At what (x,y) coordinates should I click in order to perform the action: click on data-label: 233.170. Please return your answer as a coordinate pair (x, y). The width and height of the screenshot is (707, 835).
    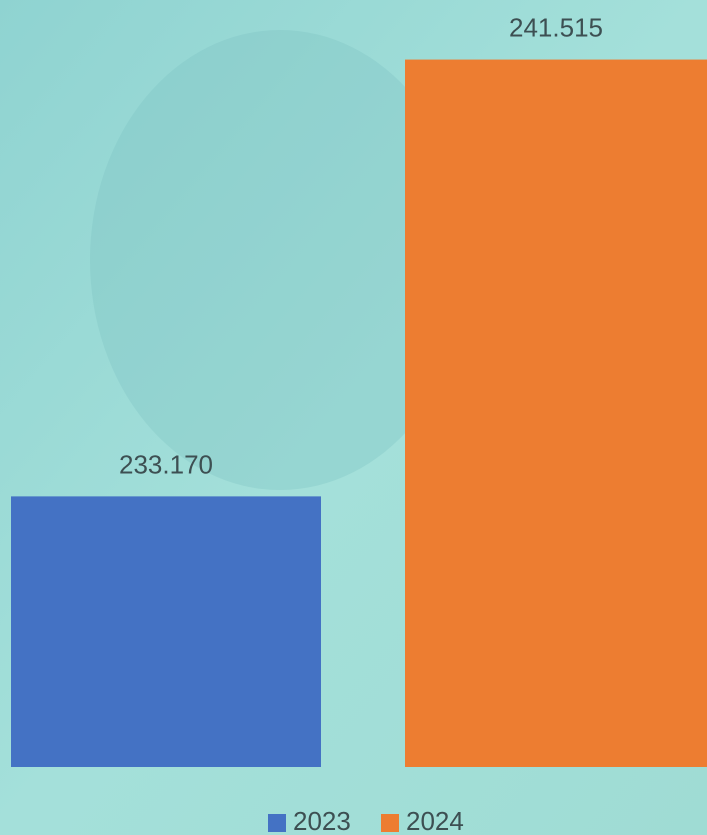
    Looking at the image, I should click on (166, 464).